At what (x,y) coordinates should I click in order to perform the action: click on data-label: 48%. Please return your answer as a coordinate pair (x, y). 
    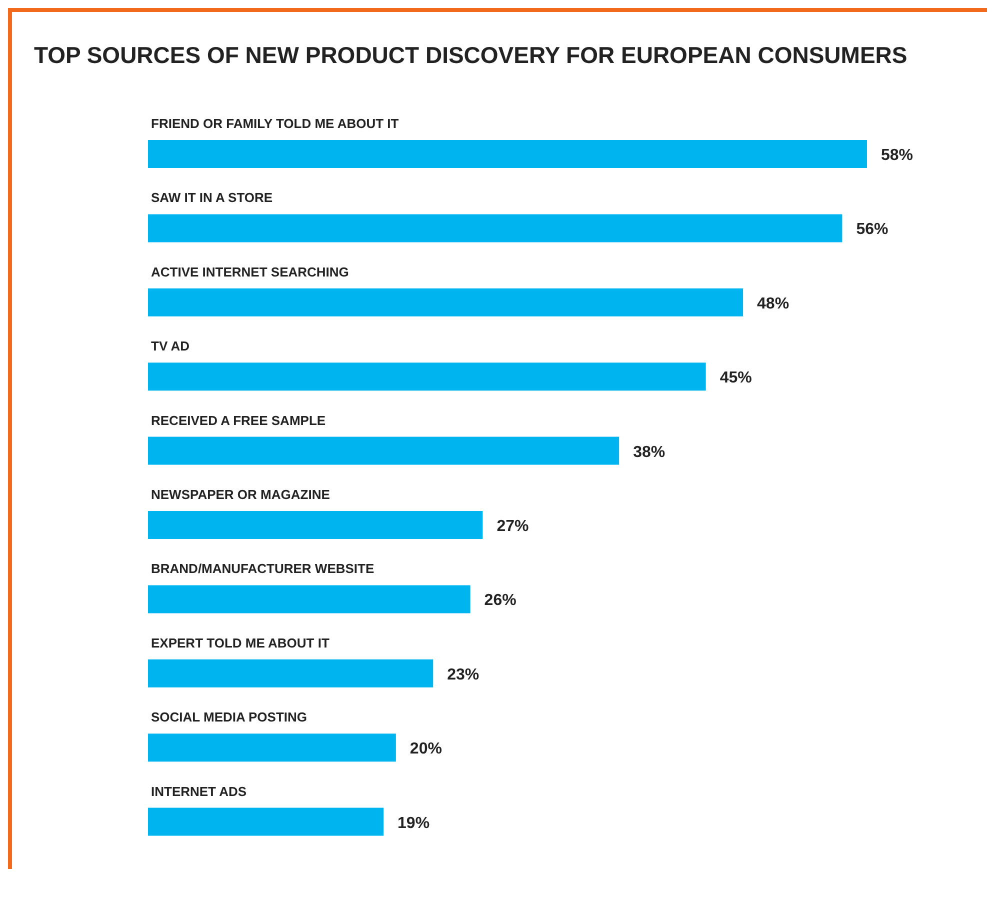
    Looking at the image, I should click on (773, 303).